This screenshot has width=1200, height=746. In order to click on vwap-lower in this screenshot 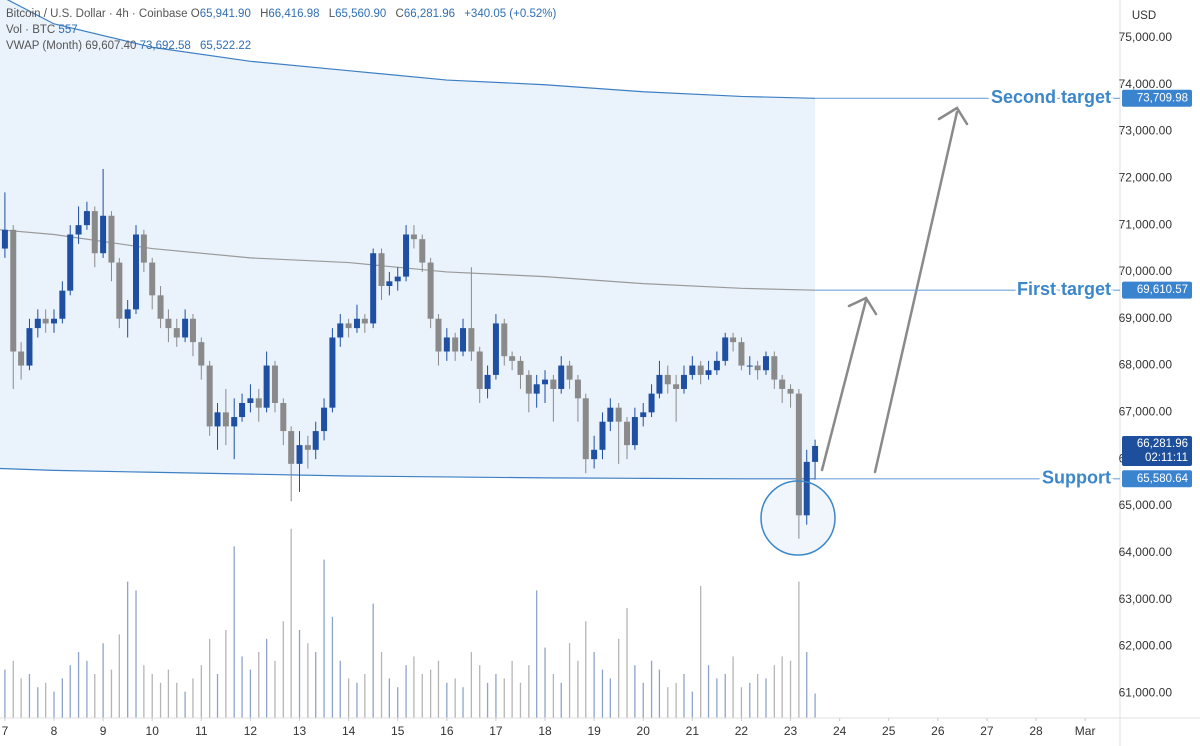, I will do `click(408, 473)`.